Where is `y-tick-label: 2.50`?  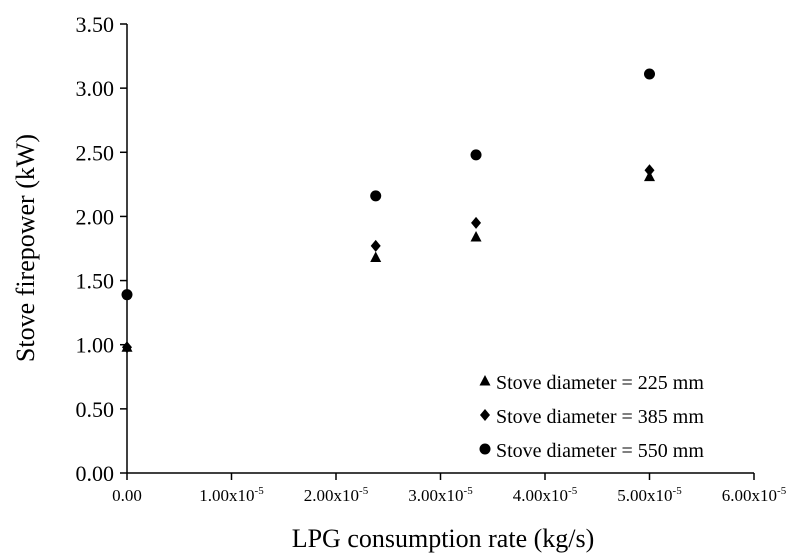
y-tick-label: 2.50 is located at coordinates (95, 152).